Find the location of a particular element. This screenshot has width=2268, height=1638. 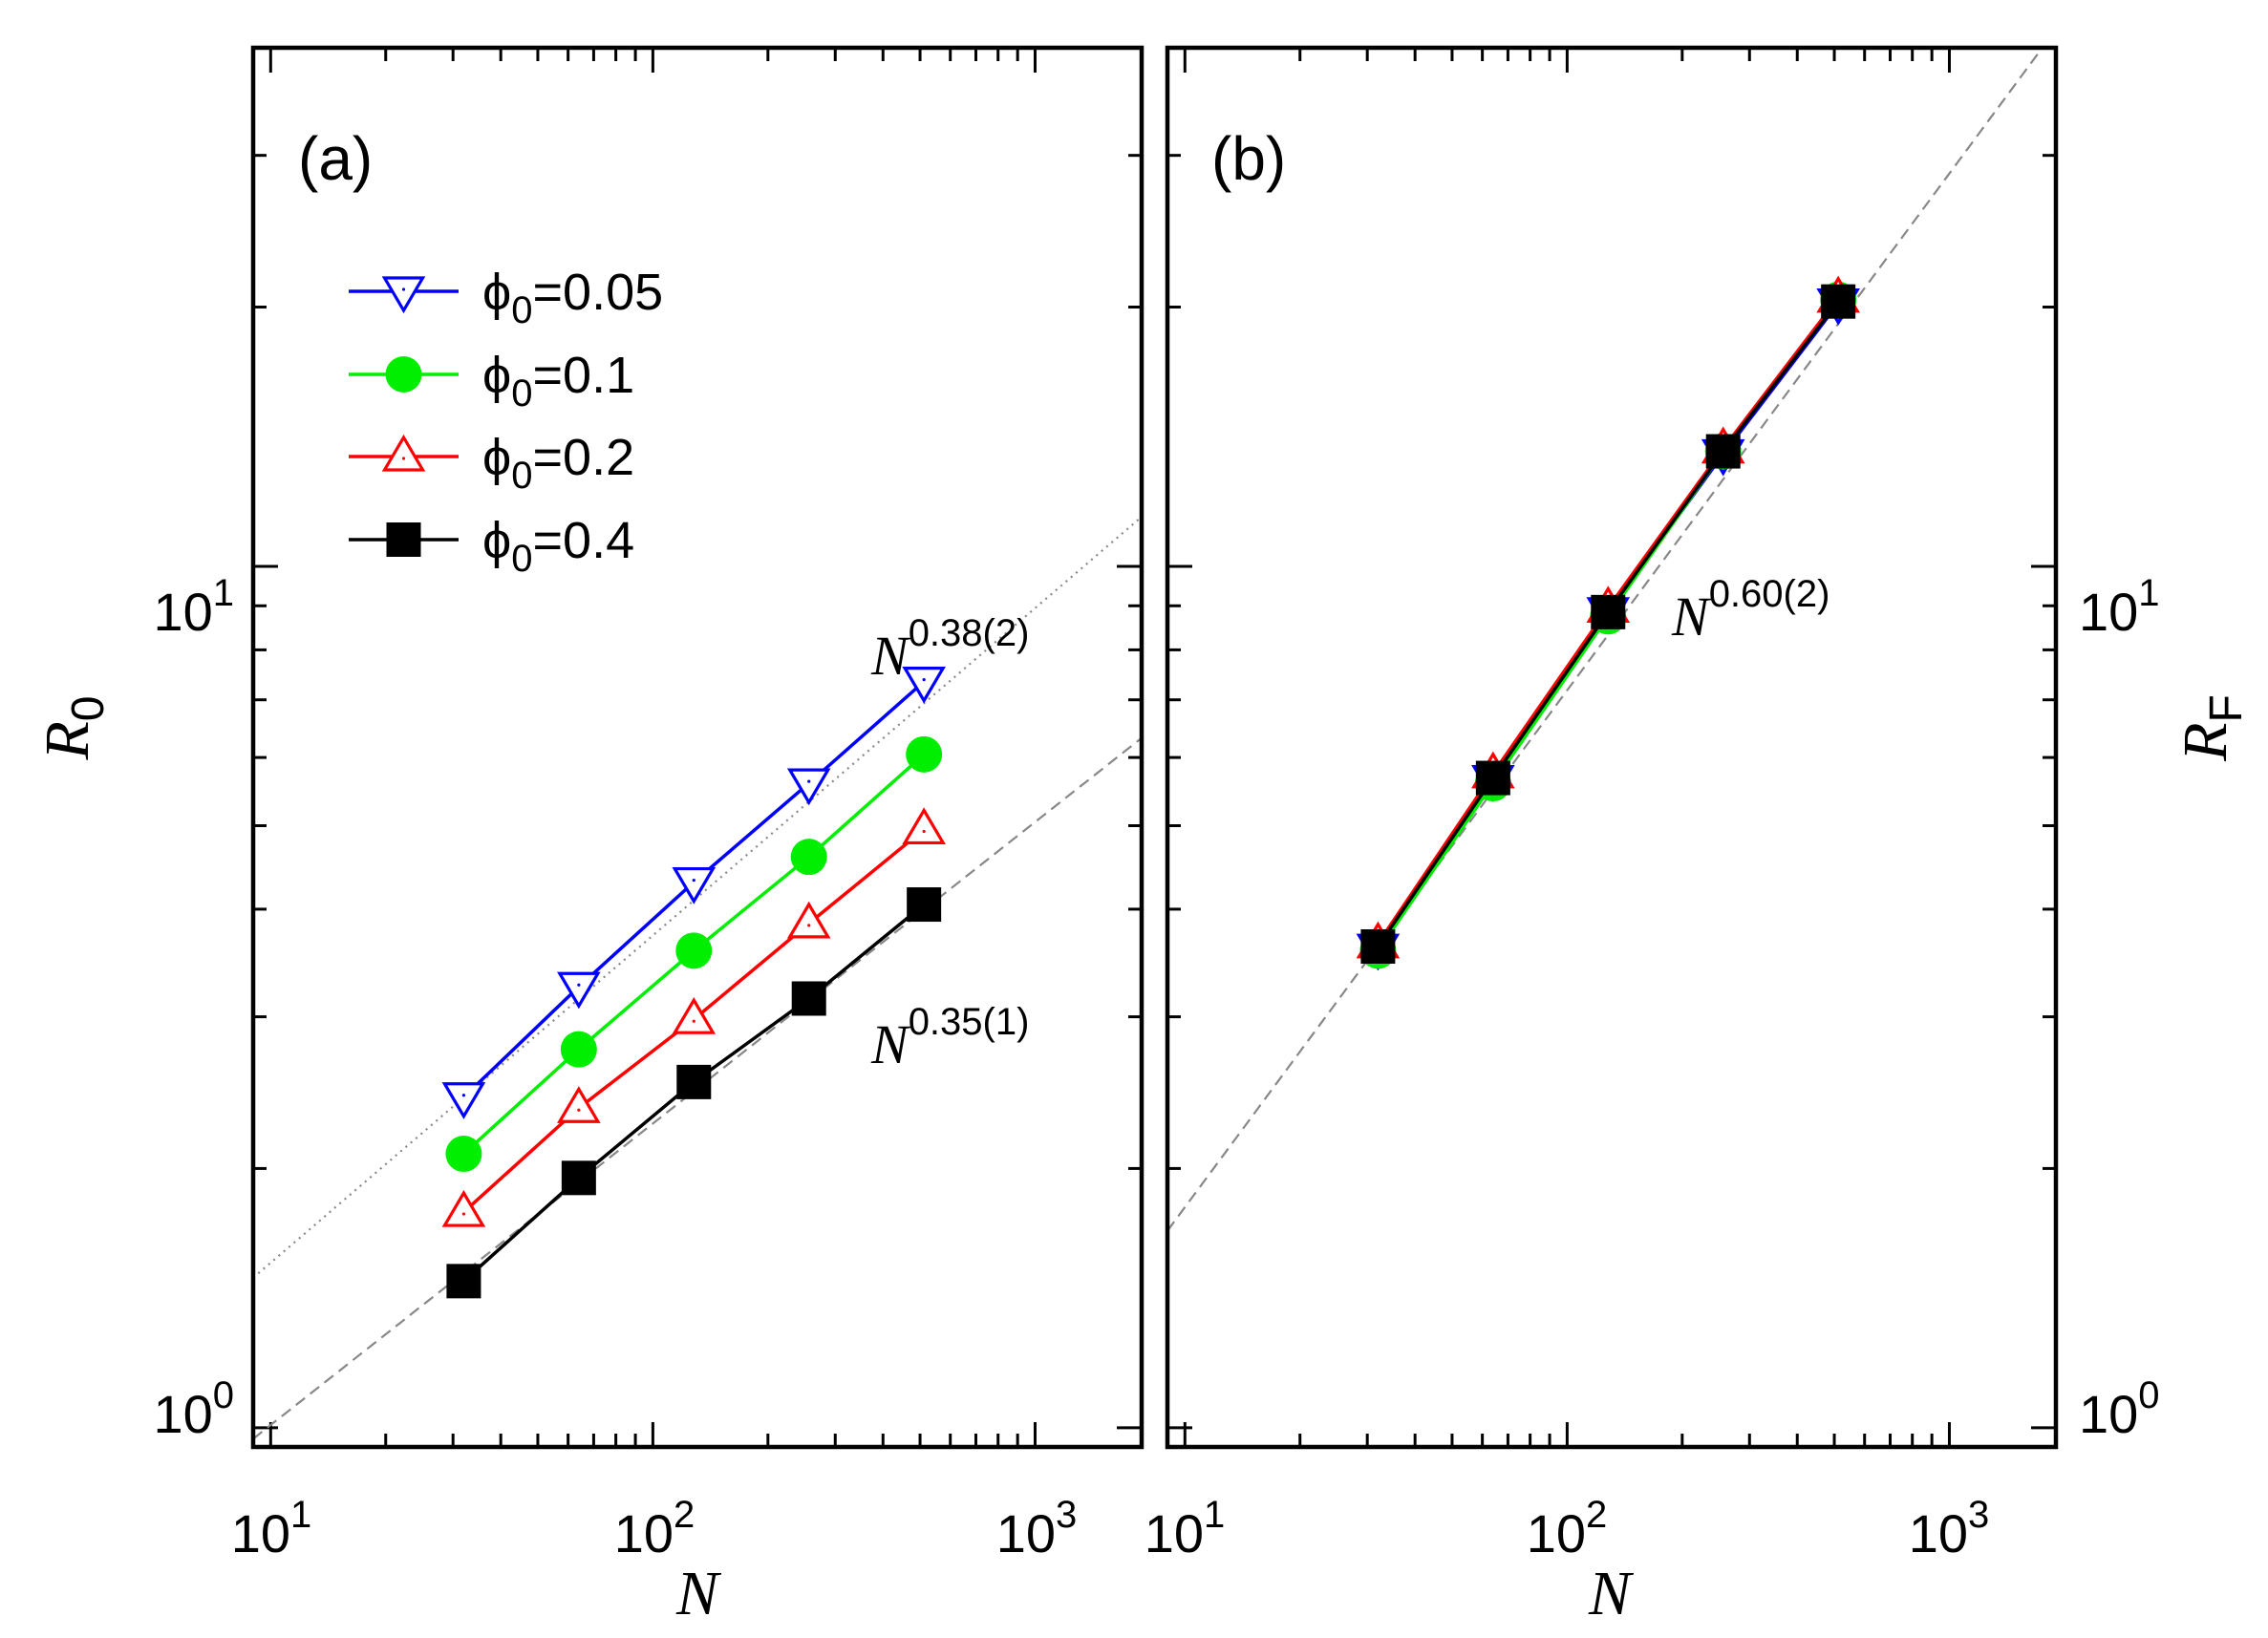

y-axis-label: RF is located at coordinates (2212, 728).